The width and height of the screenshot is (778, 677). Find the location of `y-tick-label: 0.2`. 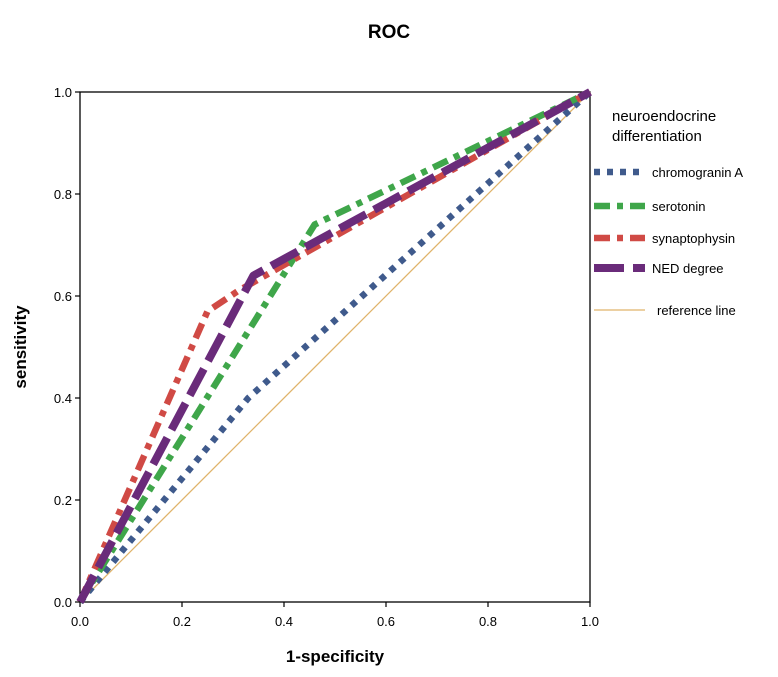

y-tick-label: 0.2 is located at coordinates (63, 500).